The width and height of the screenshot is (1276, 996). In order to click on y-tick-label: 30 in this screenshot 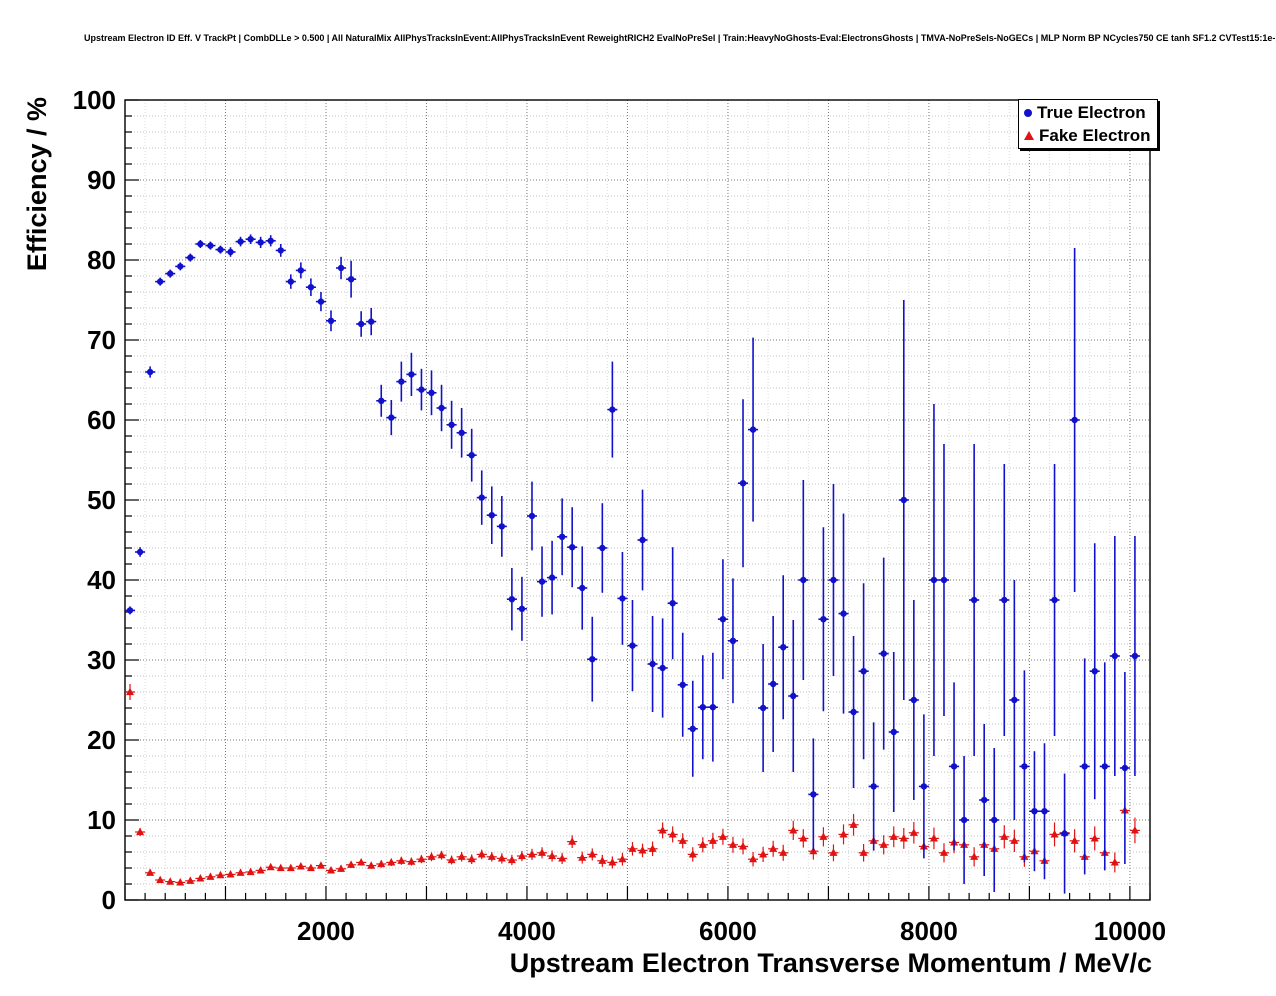, I will do `click(101, 660)`.